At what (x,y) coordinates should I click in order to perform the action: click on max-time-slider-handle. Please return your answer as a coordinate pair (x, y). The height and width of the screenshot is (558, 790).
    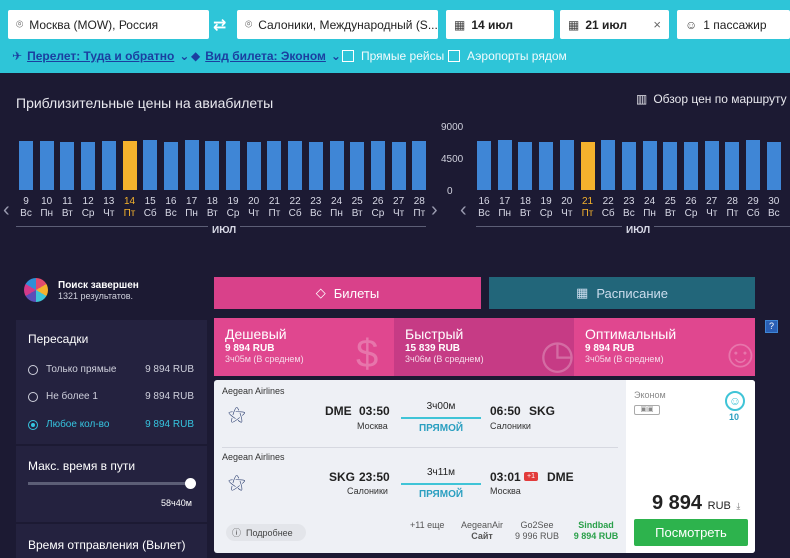
    Looking at the image, I should click on (190, 483).